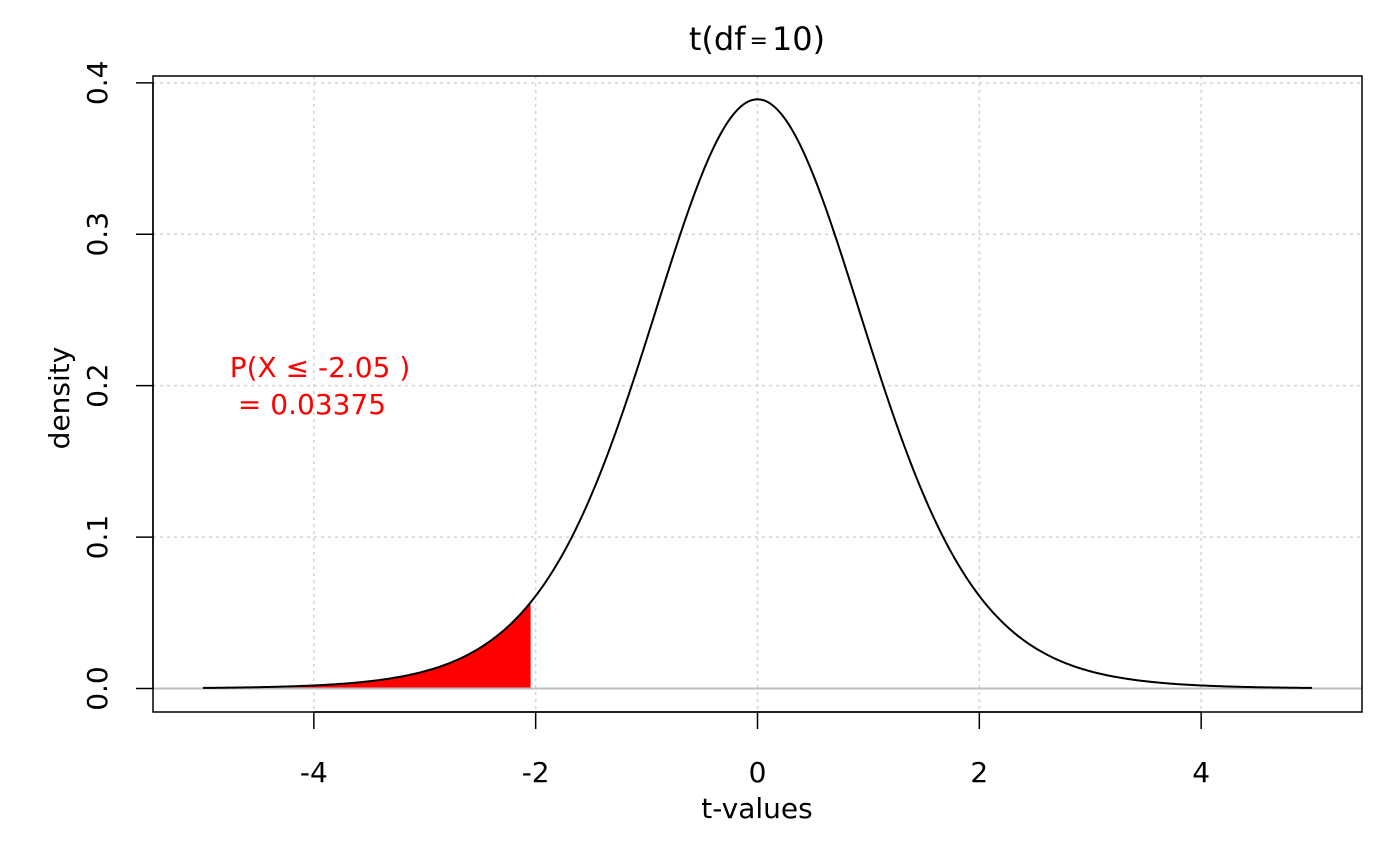 The width and height of the screenshot is (1400, 866). I want to click on title-func: t, so click(695, 39).